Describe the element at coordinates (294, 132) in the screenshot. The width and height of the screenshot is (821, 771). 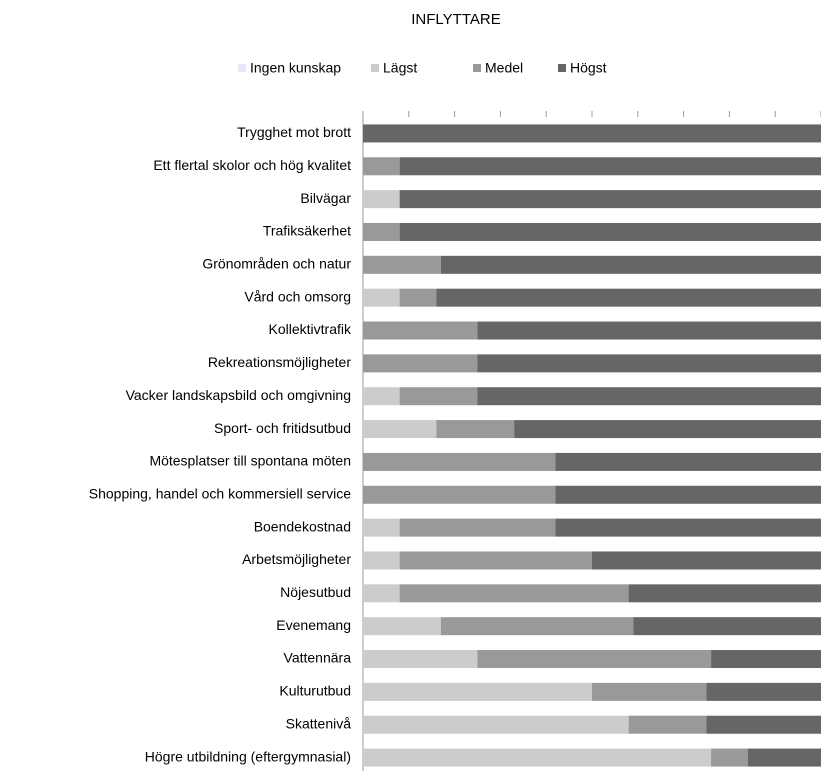
I see `y-tick-label: Trygghet mot brott` at that location.